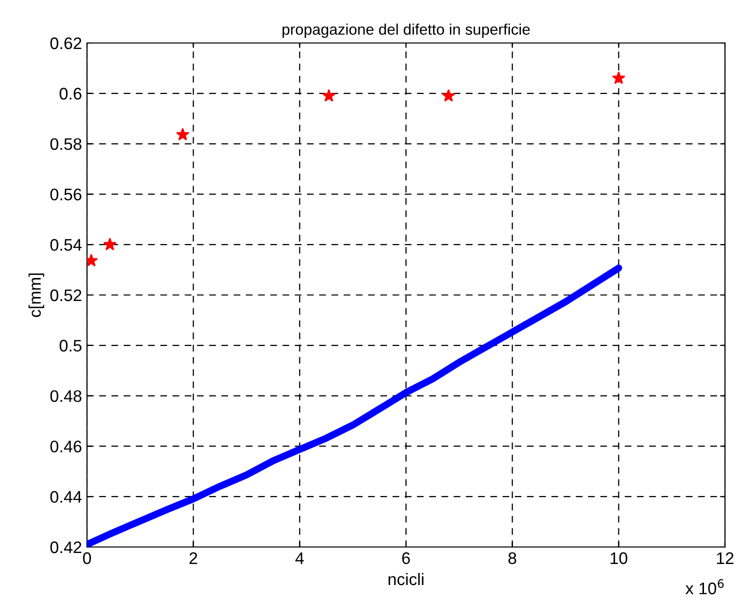 This screenshot has height=602, width=737. Describe the element at coordinates (725, 558) in the screenshot. I see `x-tick-label: 12` at that location.